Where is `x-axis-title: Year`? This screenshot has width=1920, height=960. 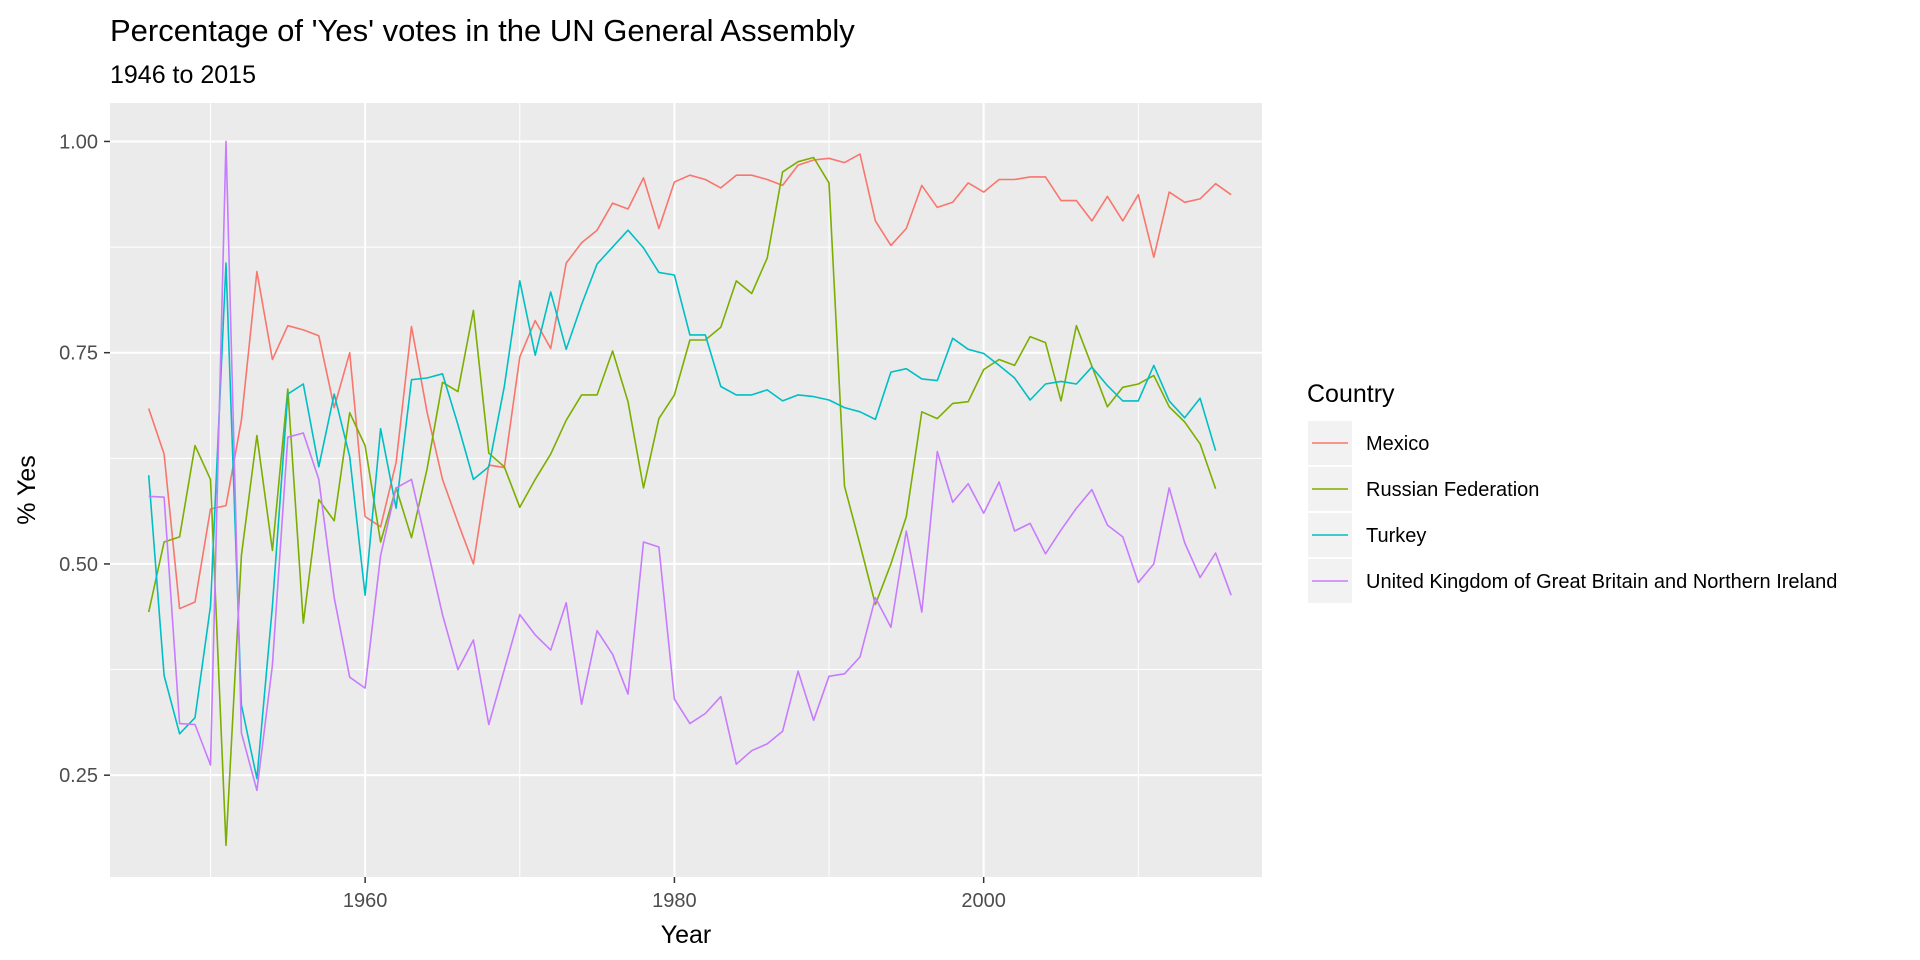
x-axis-title: Year is located at coordinates (686, 935).